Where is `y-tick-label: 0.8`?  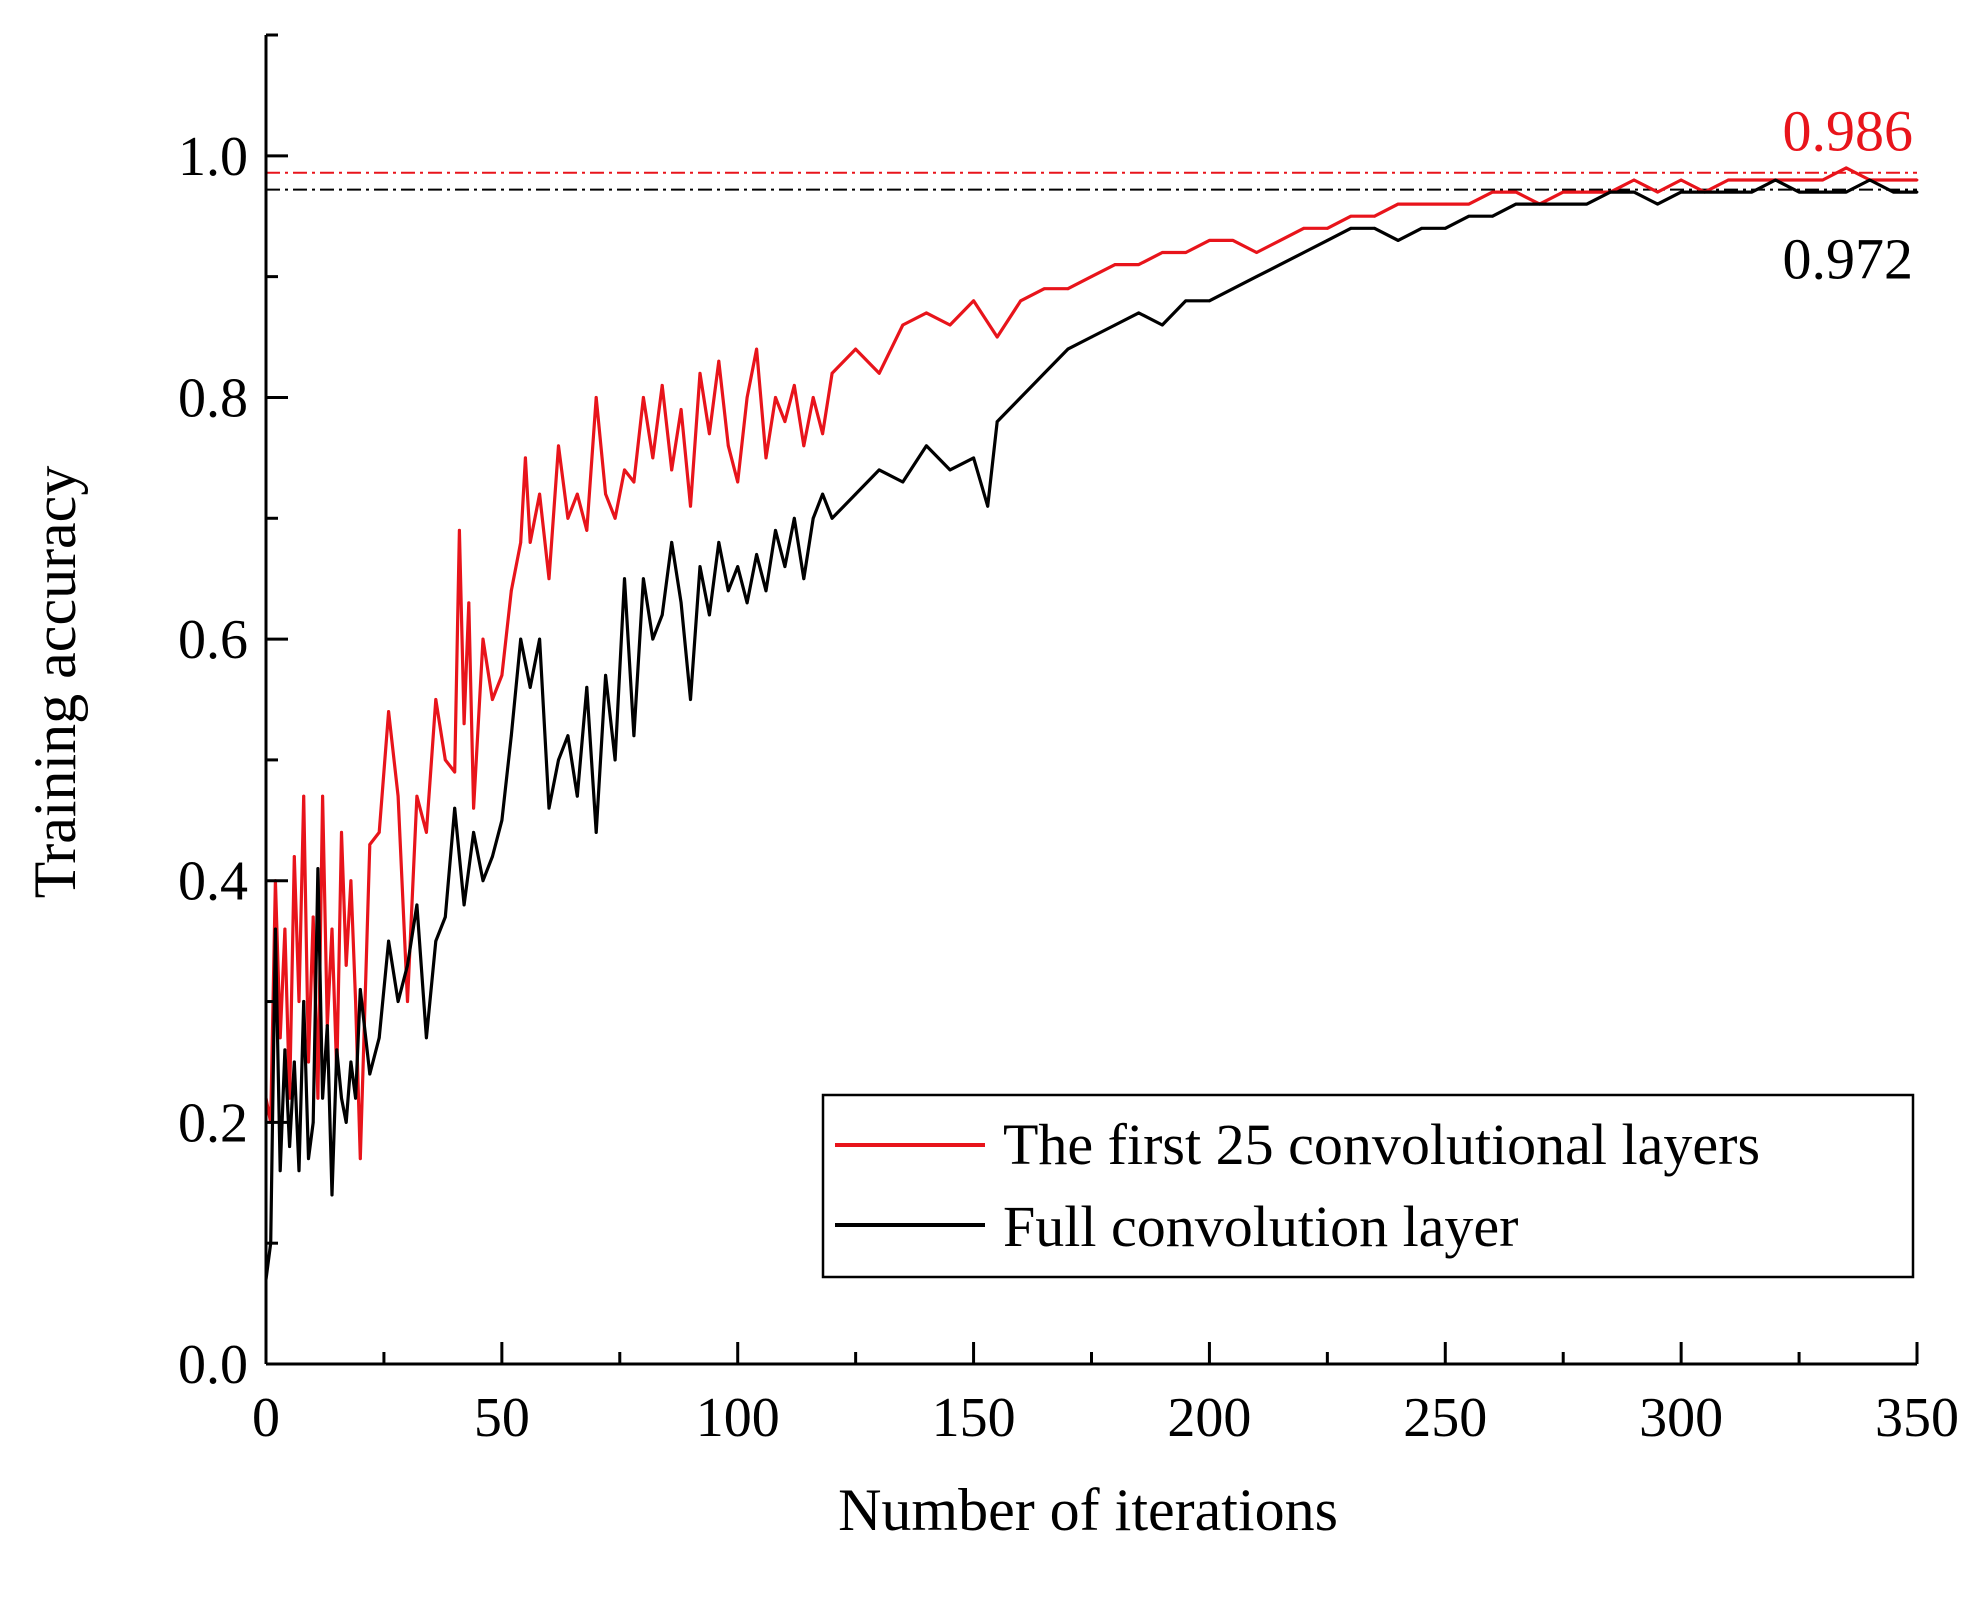 y-tick-label: 0.8 is located at coordinates (213, 398).